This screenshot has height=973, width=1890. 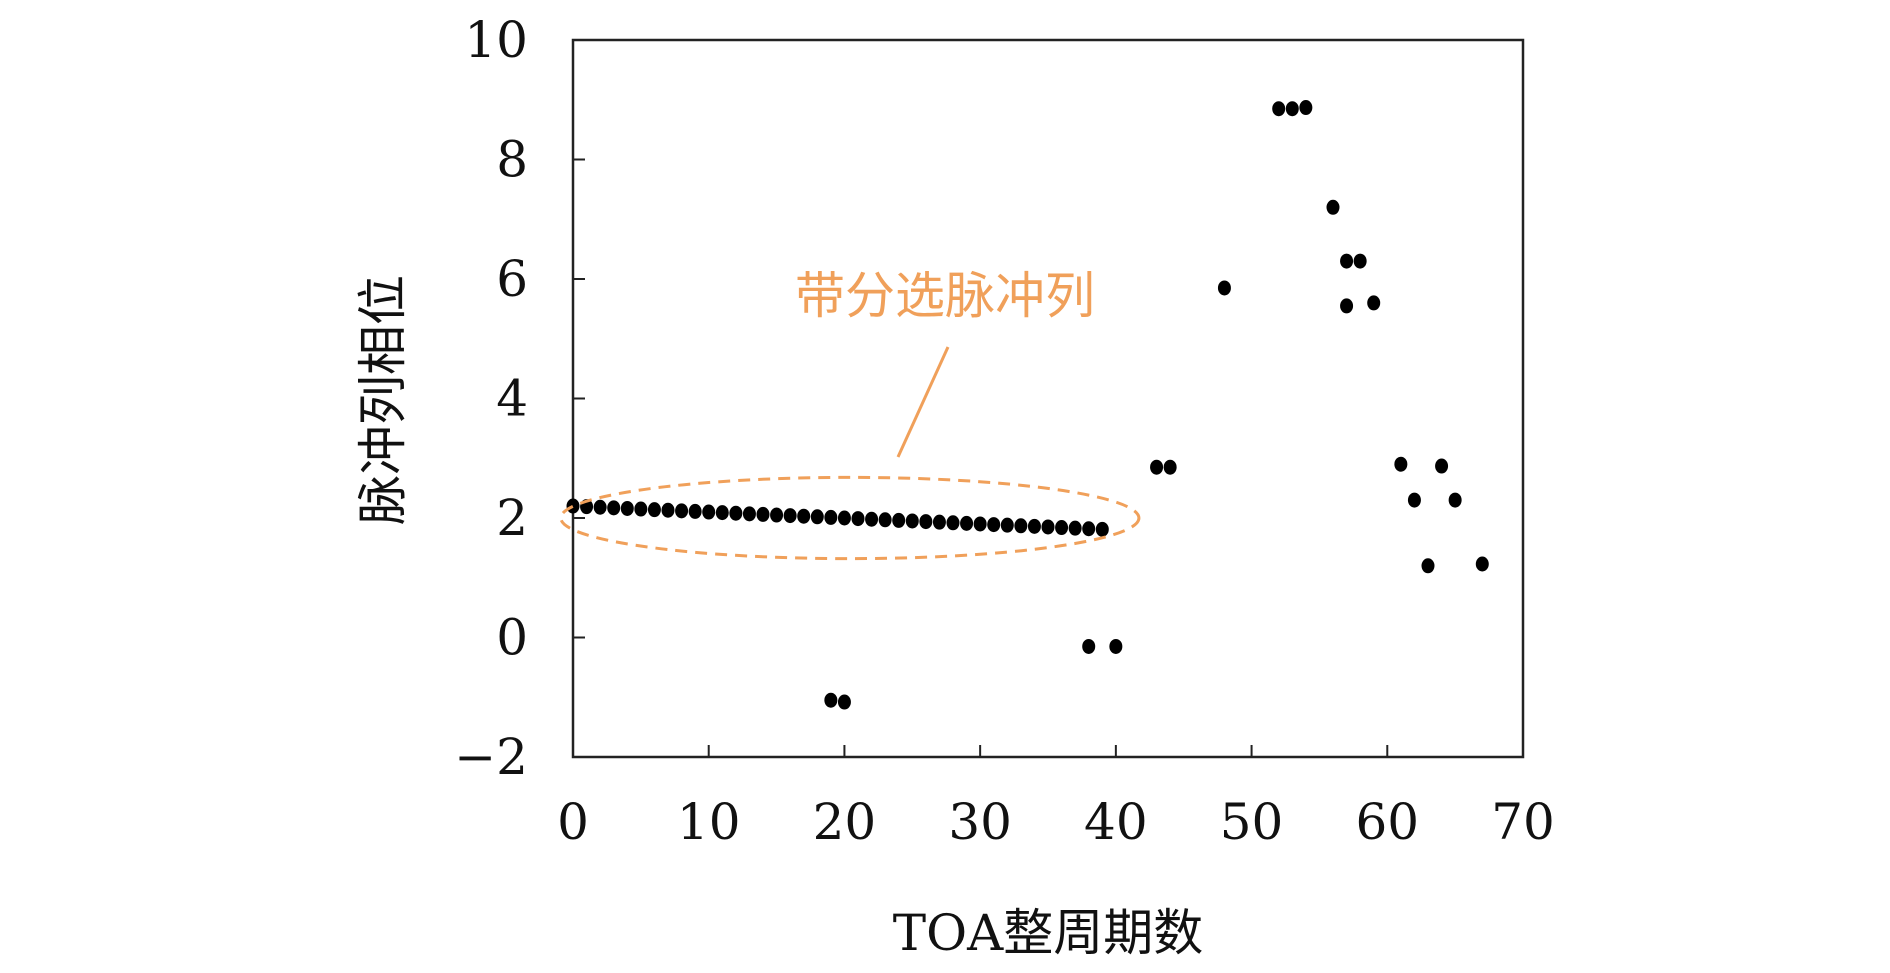 What do you see at coordinates (573, 822) in the screenshot?
I see `x-tick-label: 0` at bounding box center [573, 822].